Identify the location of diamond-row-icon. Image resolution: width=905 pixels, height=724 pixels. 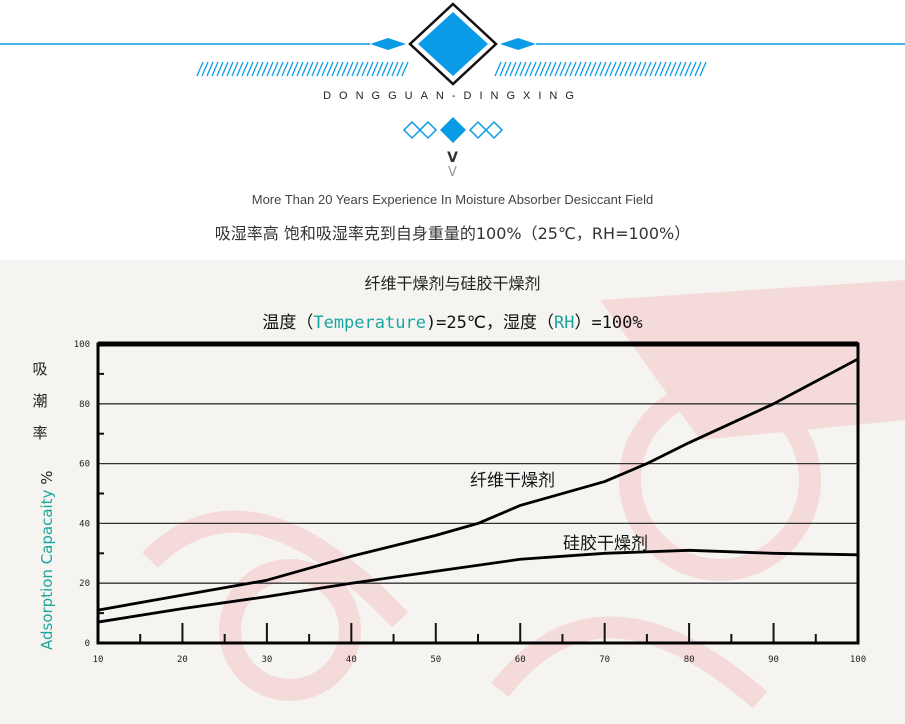
(453, 130).